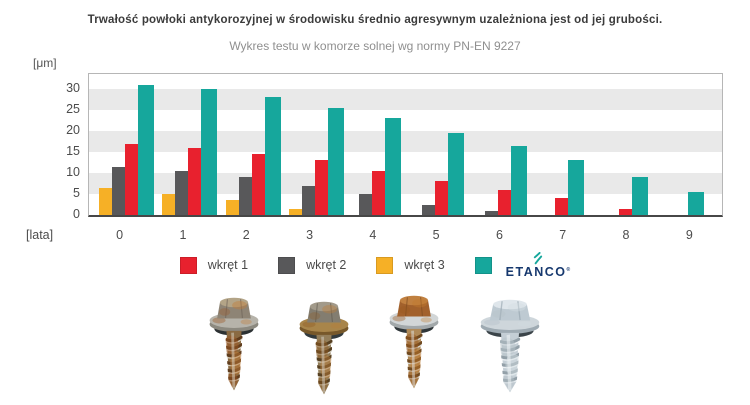 Image resolution: width=750 pixels, height=405 pixels. What do you see at coordinates (120, 235) in the screenshot?
I see `x-tick-0: 0` at bounding box center [120, 235].